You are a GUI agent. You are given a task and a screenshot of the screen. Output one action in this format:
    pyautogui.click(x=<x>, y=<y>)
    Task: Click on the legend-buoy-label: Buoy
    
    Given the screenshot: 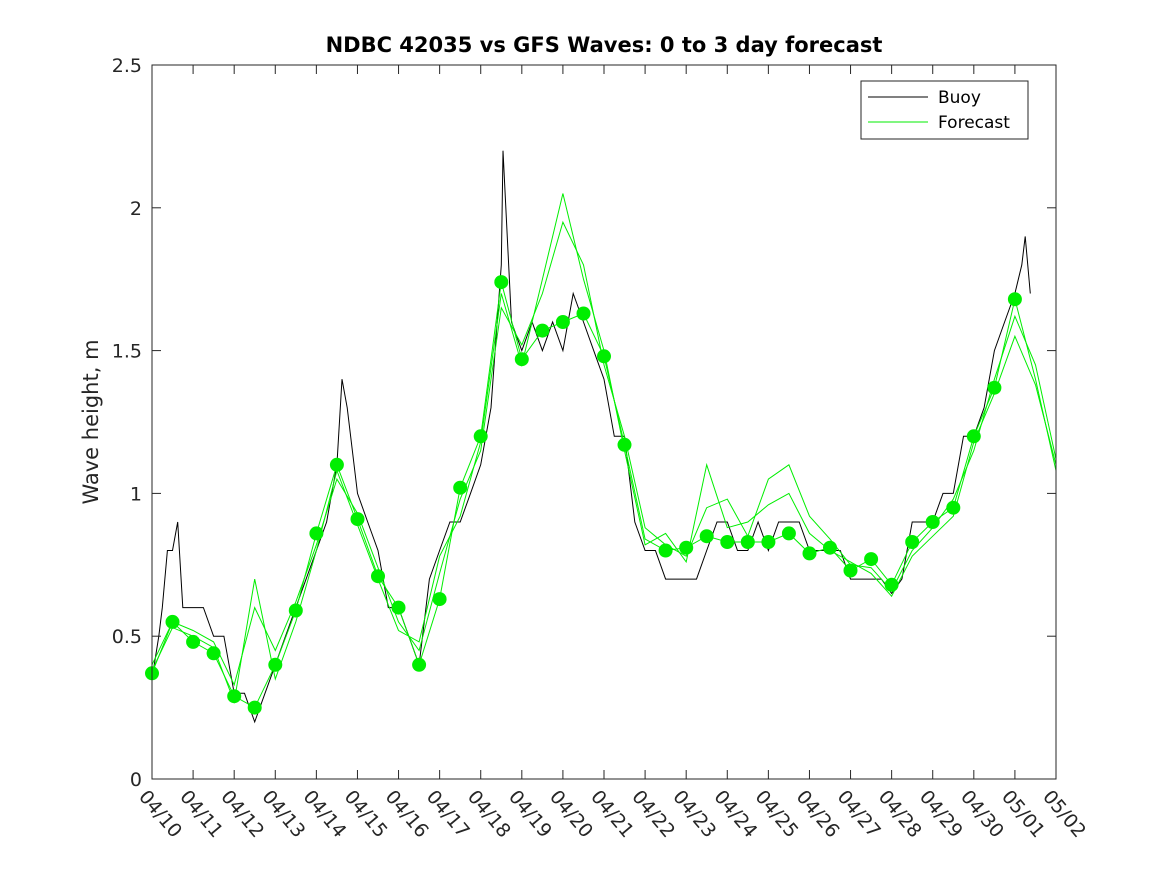 What is the action you would take?
    pyautogui.click(x=959, y=98)
    